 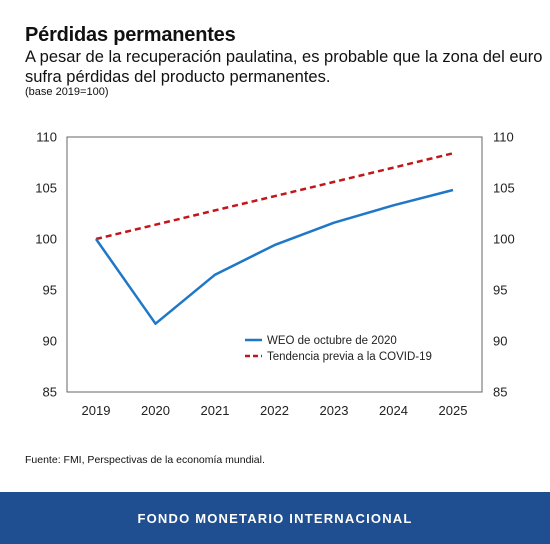 I want to click on y-tick-label-right: 110, so click(x=503, y=137).